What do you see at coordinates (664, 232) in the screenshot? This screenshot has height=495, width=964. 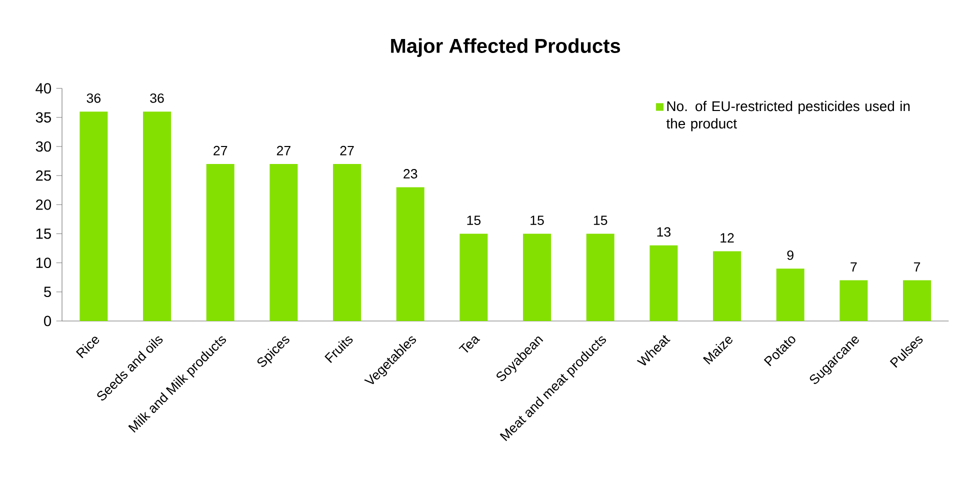 I see `data-label: 13` at bounding box center [664, 232].